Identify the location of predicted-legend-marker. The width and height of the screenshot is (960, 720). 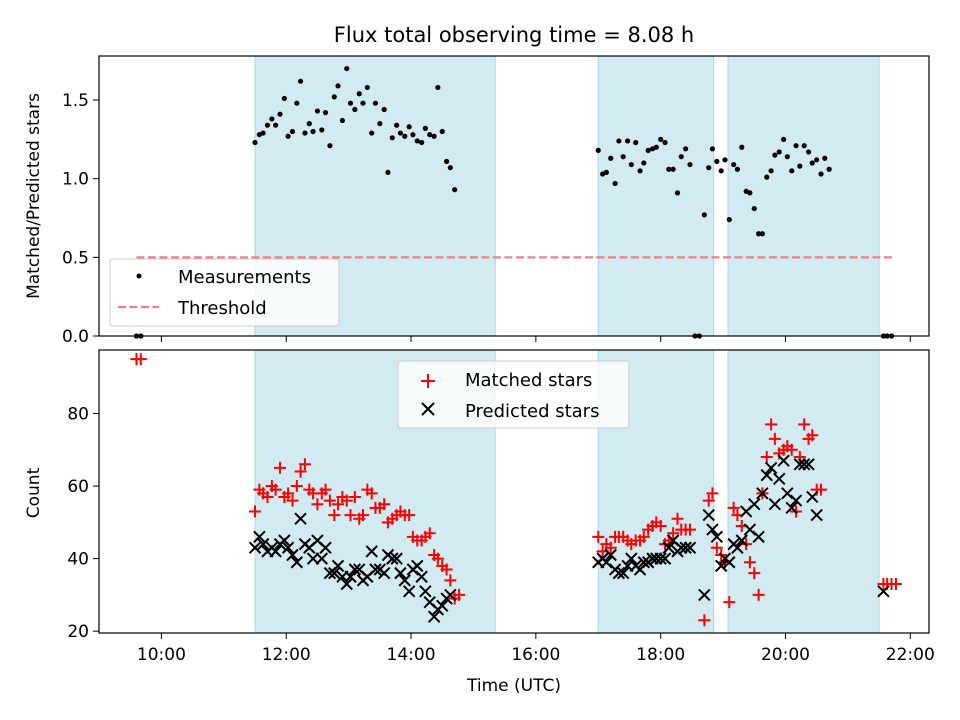
(428, 409).